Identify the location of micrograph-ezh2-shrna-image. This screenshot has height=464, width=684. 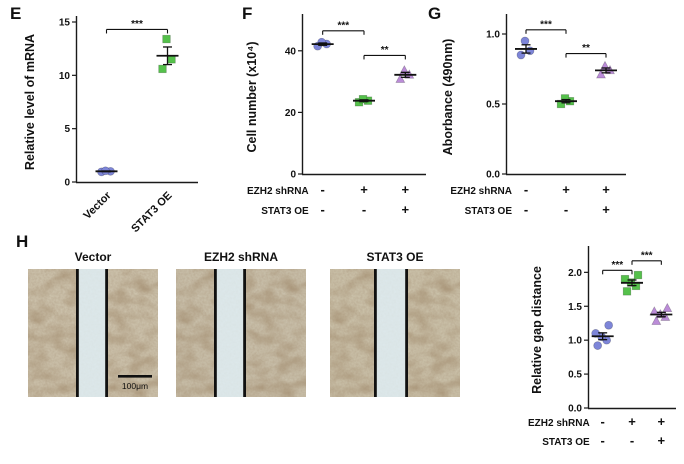
(241, 333).